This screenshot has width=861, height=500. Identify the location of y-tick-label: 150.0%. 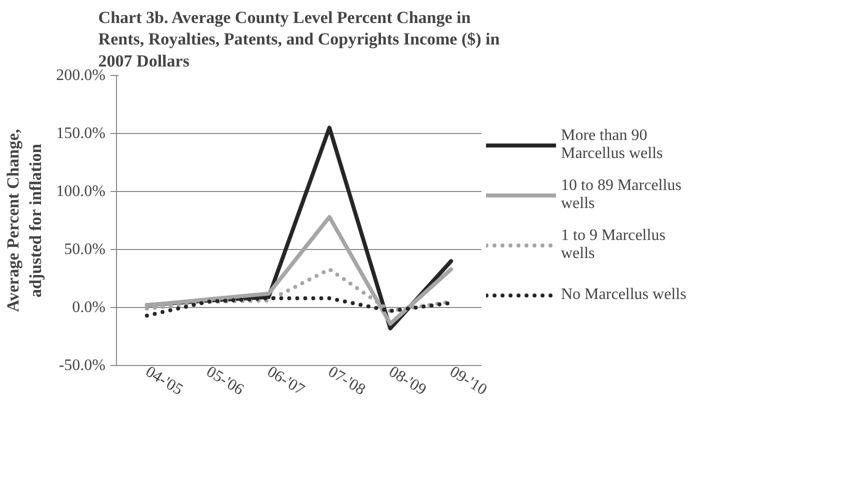
(81, 133).